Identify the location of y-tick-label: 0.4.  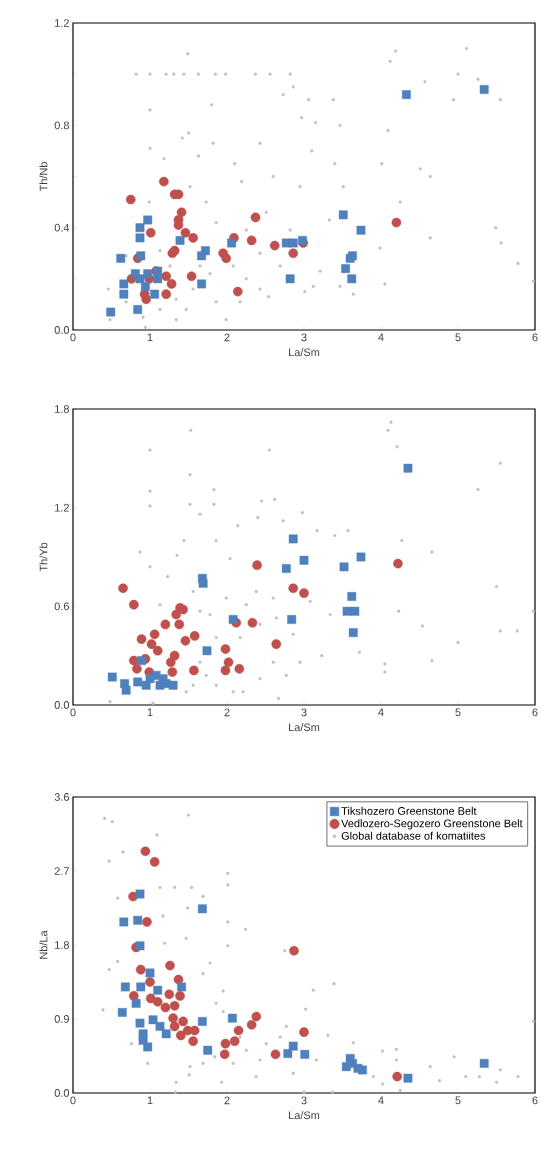
(61, 227).